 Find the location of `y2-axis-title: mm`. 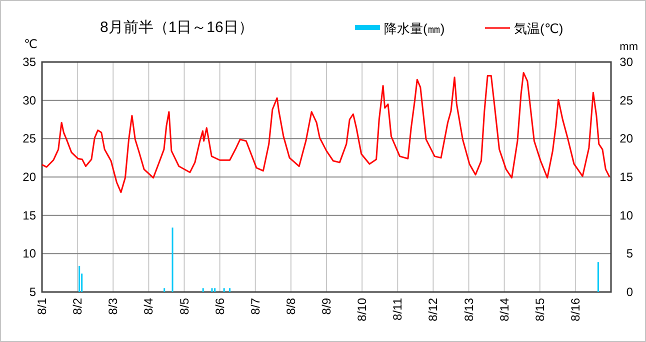

y2-axis-title: mm is located at coordinates (629, 47).